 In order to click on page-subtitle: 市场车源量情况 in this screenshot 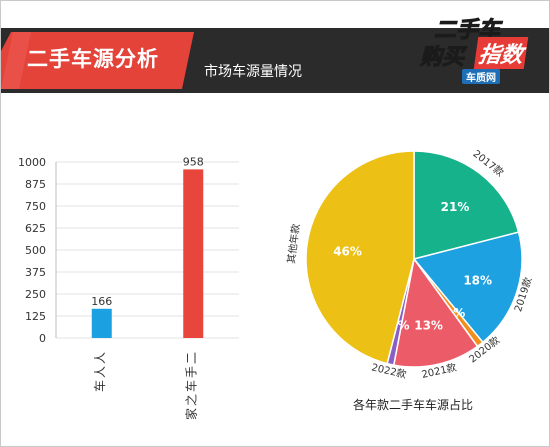, I will do `click(253, 72)`.